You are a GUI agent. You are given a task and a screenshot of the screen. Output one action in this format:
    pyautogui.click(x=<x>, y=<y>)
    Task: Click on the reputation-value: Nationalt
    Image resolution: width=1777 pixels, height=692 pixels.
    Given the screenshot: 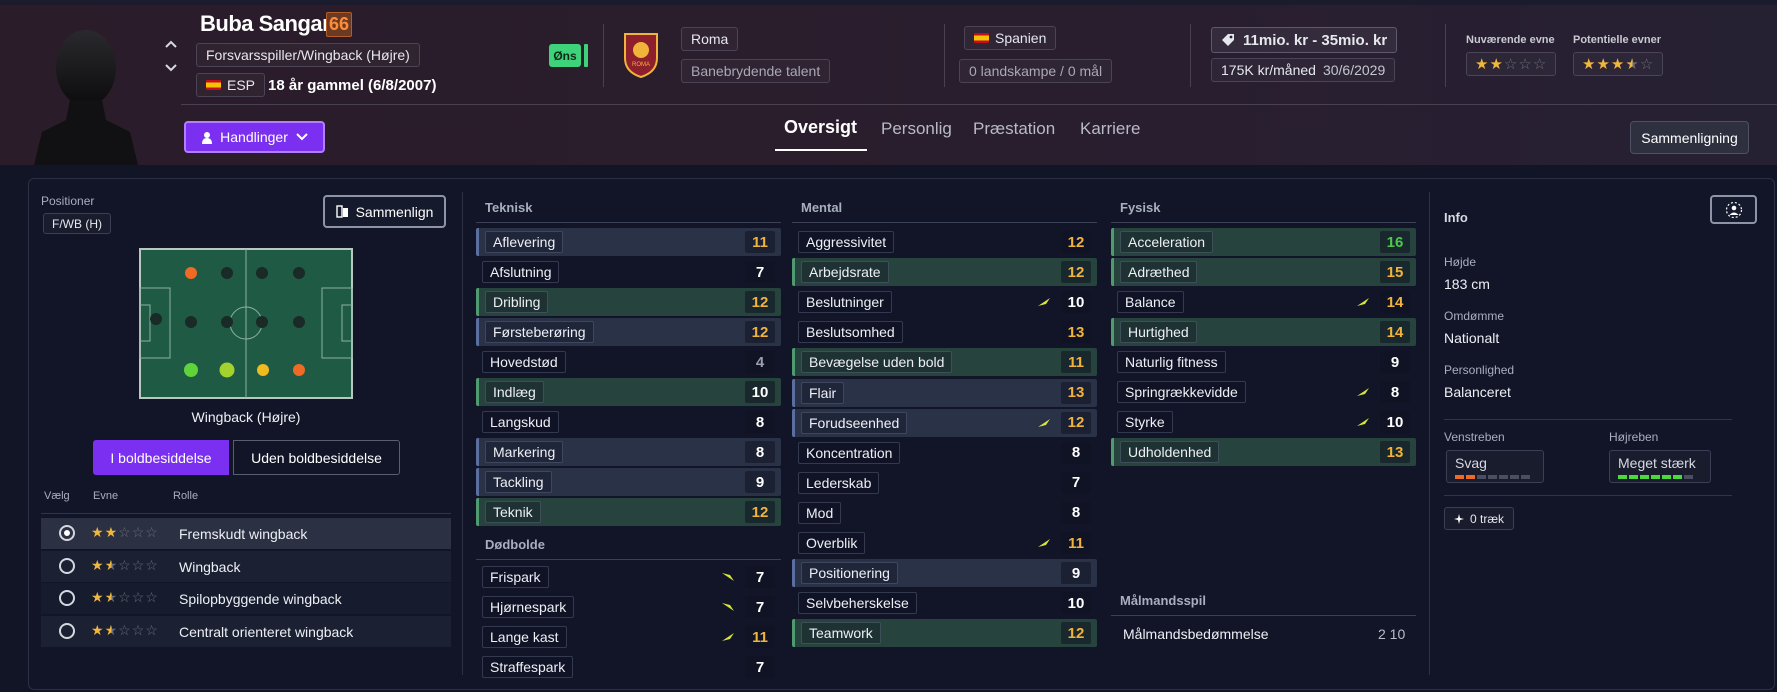 What is the action you would take?
    pyautogui.click(x=1472, y=338)
    